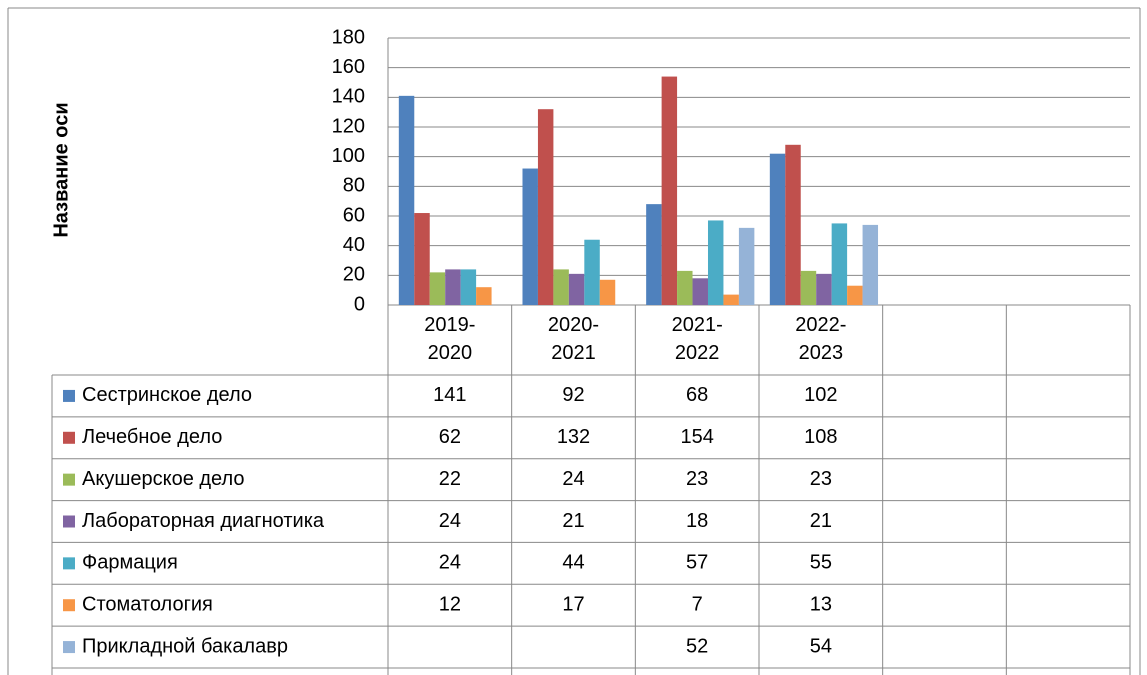 The width and height of the screenshot is (1147, 675). I want to click on legend-label: Фармация, so click(130, 563).